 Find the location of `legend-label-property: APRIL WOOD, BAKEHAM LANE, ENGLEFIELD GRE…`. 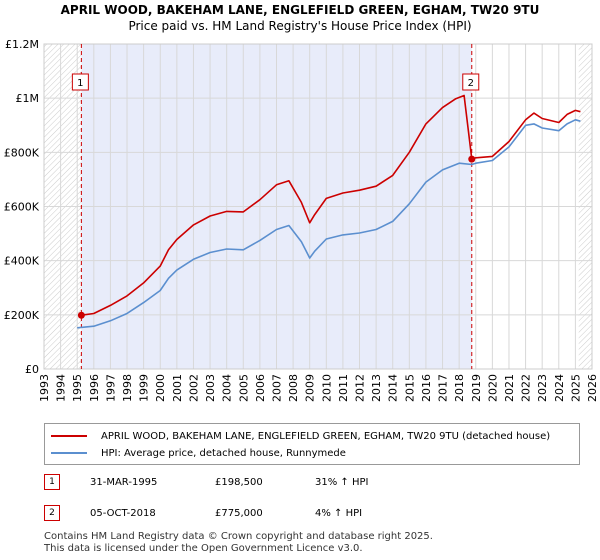

legend-label-property: APRIL WOOD, BAKEHAM LANE, ENGLEFIELD GRE… is located at coordinates (326, 436).